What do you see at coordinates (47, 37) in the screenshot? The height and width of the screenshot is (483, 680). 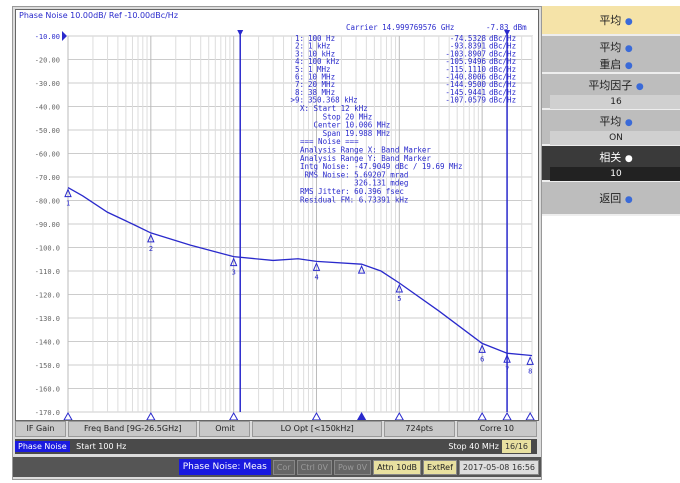 I see `y-tick-label: -10.00` at bounding box center [47, 37].